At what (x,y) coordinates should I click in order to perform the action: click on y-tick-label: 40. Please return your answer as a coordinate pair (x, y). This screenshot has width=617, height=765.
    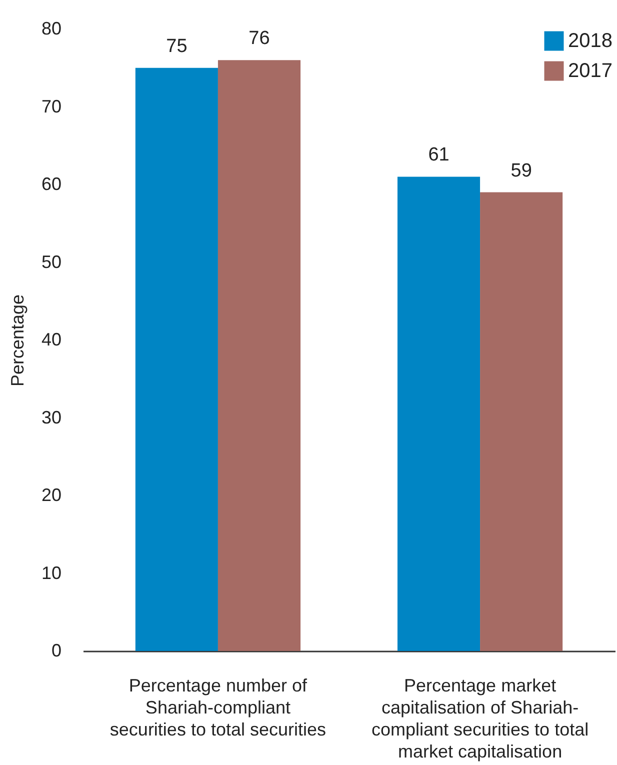
    Looking at the image, I should click on (51, 340).